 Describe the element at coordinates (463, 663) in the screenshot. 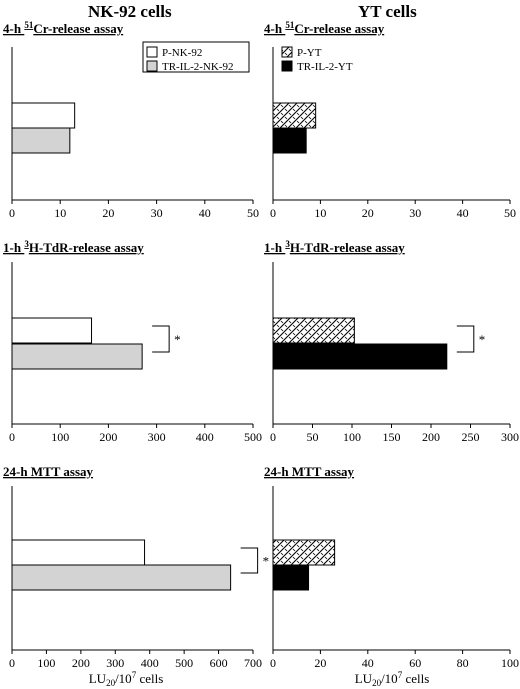

I see `x-tick-label: 80` at that location.